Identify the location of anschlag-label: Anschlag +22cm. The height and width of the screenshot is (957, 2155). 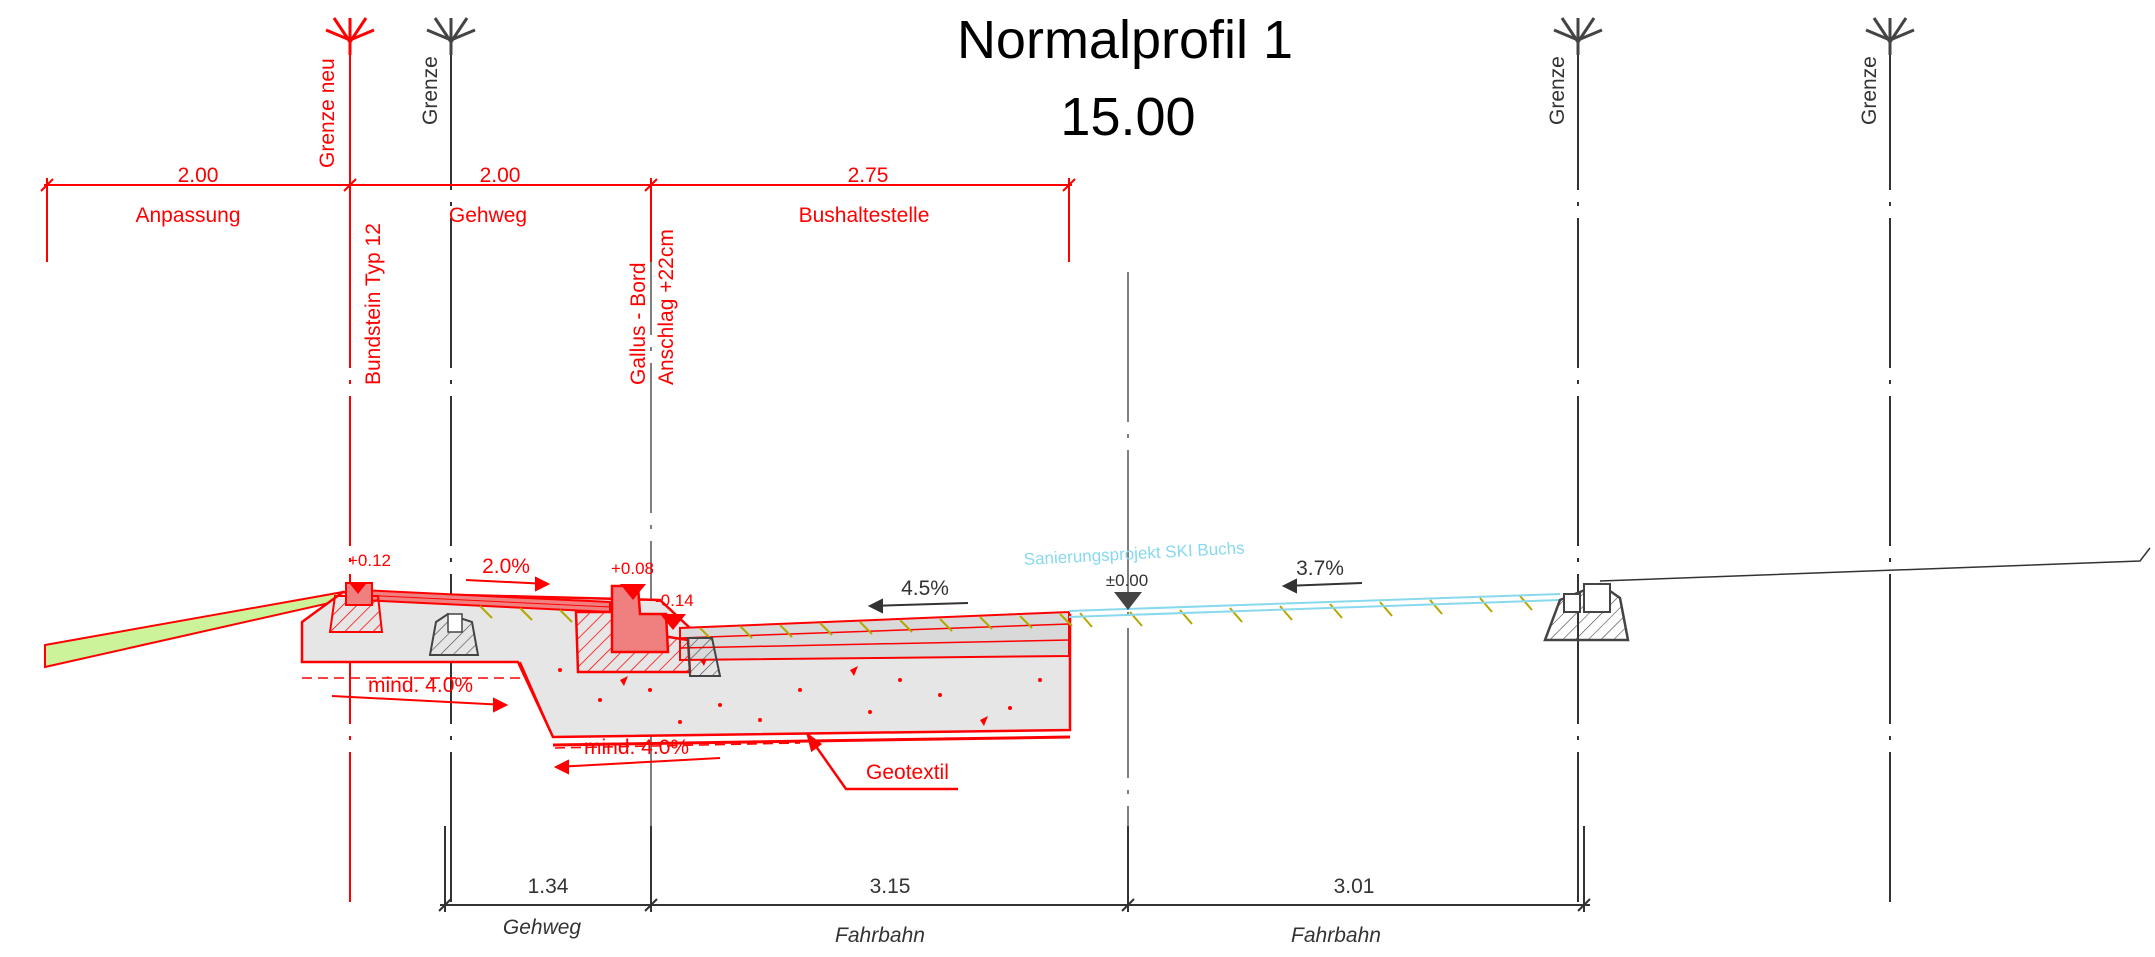
(666, 307).